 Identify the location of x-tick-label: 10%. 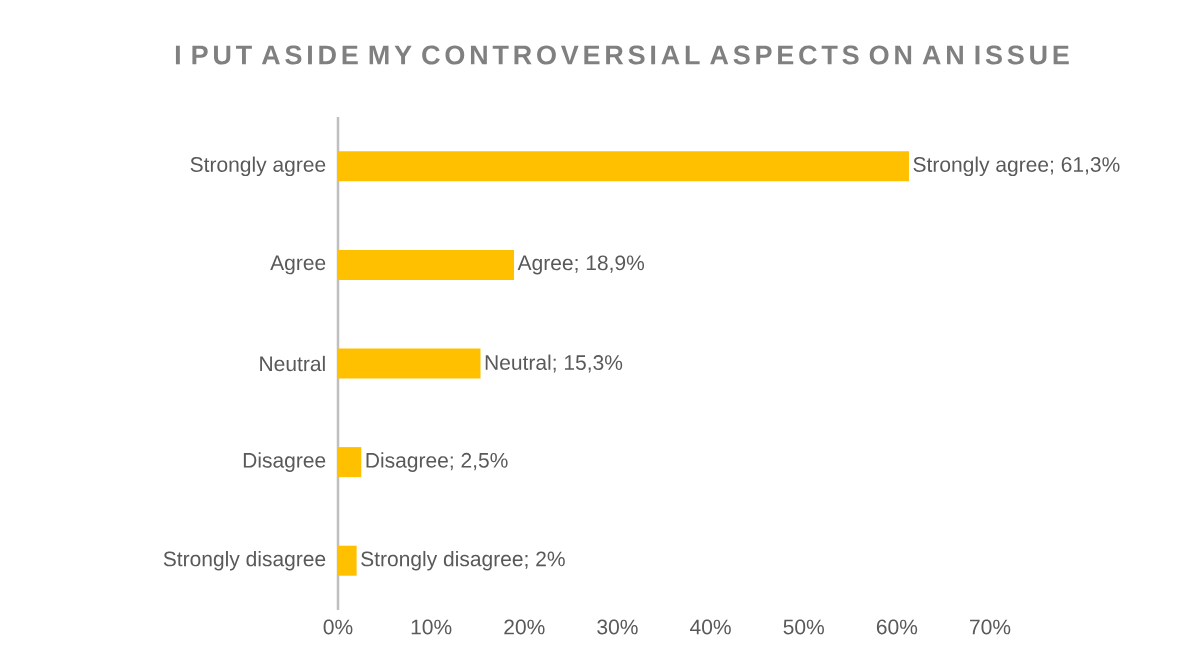
(431, 627).